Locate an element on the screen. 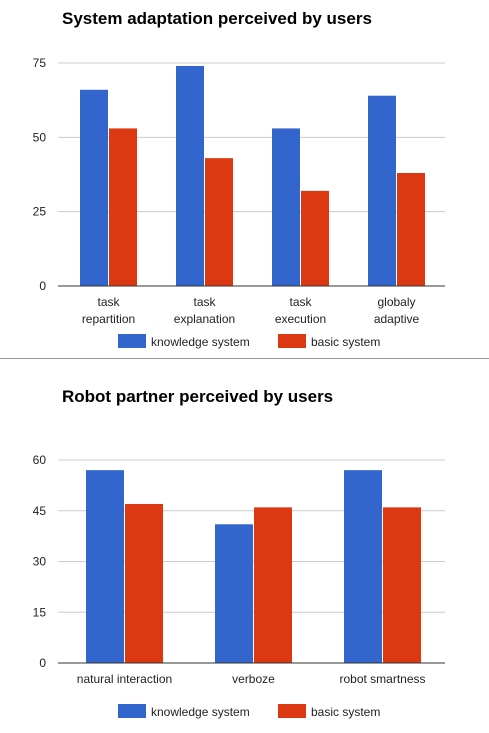 Image resolution: width=489 pixels, height=733 pixels. chart-title: Robot partner perceived by users is located at coordinates (197, 396).